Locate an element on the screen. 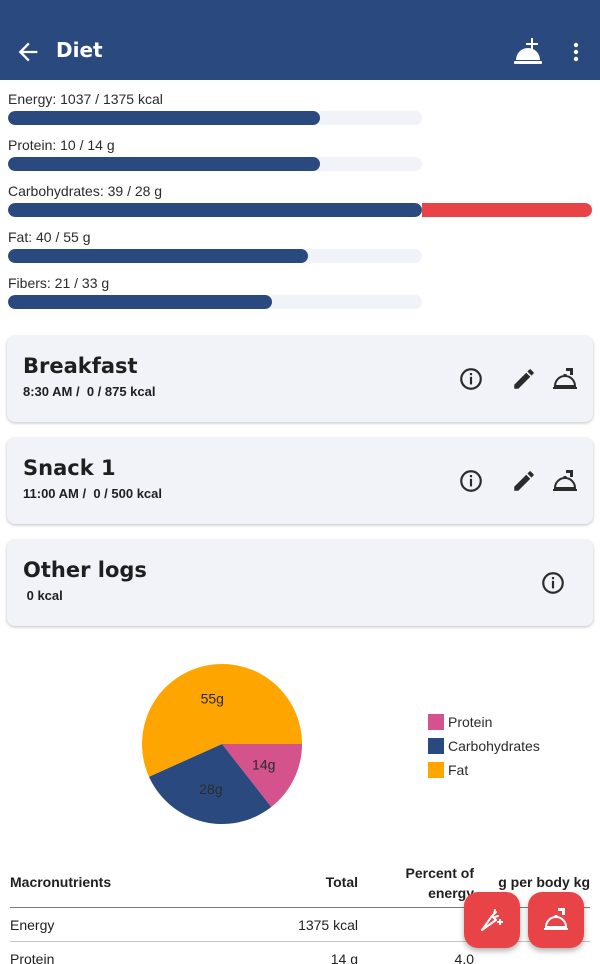 The width and height of the screenshot is (600, 964). nutrient-fat: Fat: 40 / 55 g is located at coordinates (300, 249).